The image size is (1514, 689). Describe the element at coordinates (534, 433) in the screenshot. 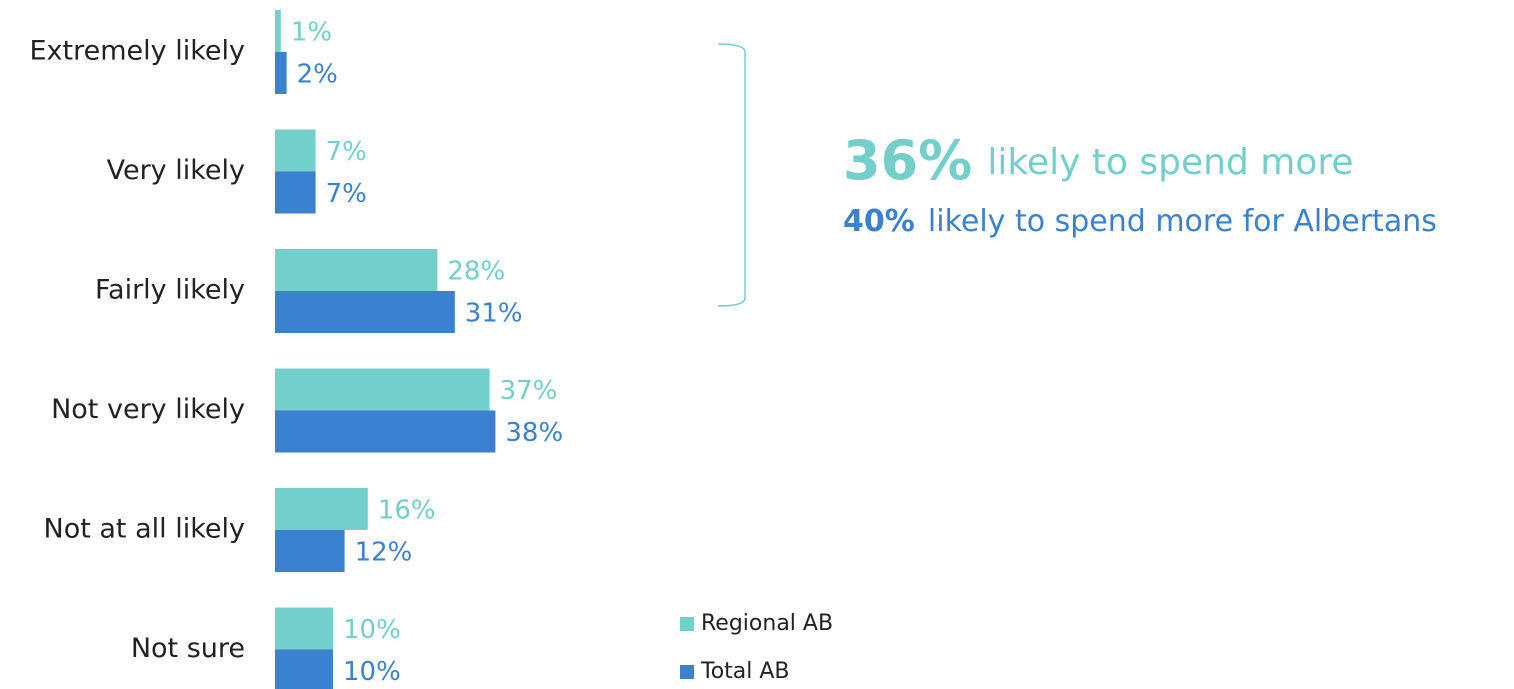

I see `value-label: 38%` at that location.